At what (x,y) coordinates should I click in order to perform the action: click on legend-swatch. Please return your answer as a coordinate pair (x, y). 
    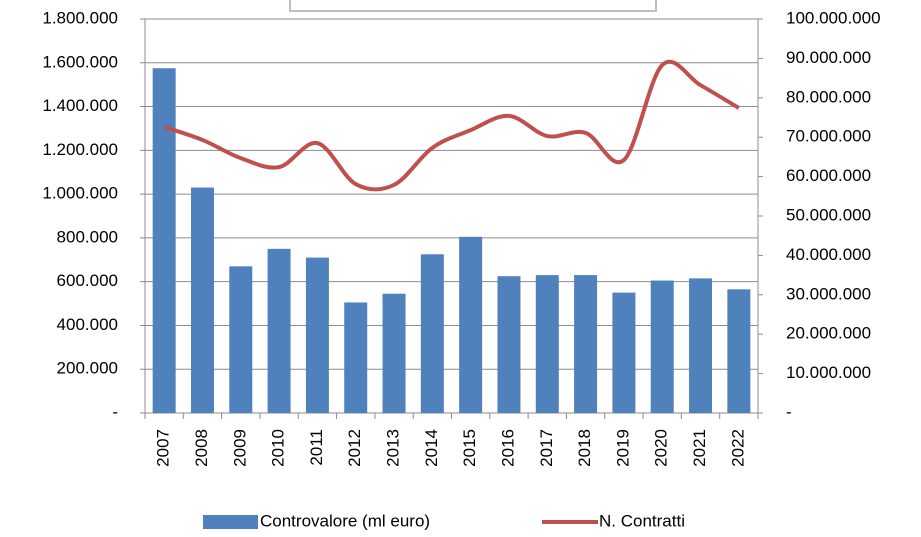
    Looking at the image, I should click on (230, 522).